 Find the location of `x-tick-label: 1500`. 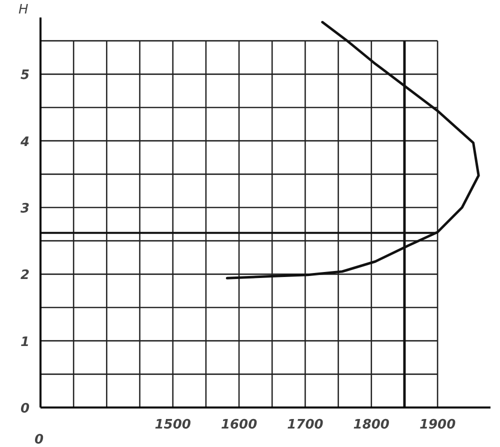

x-tick-label: 1500 is located at coordinates (172, 425).